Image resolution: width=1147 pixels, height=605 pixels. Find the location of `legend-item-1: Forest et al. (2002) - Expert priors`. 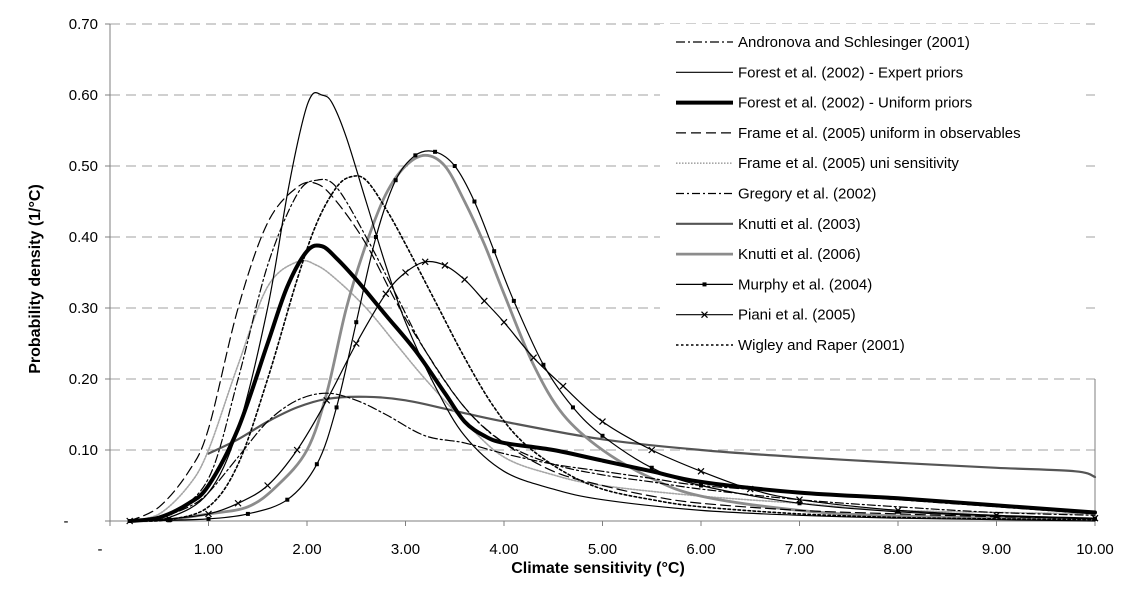

legend-item-1: Forest et al. (2002) - Expert priors is located at coordinates (819, 72).